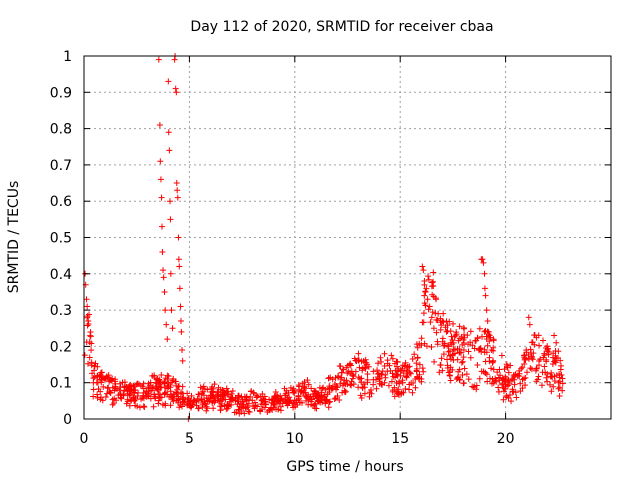 The image size is (640, 480). What do you see at coordinates (67, 420) in the screenshot?
I see `y-tick-label: 0` at bounding box center [67, 420].